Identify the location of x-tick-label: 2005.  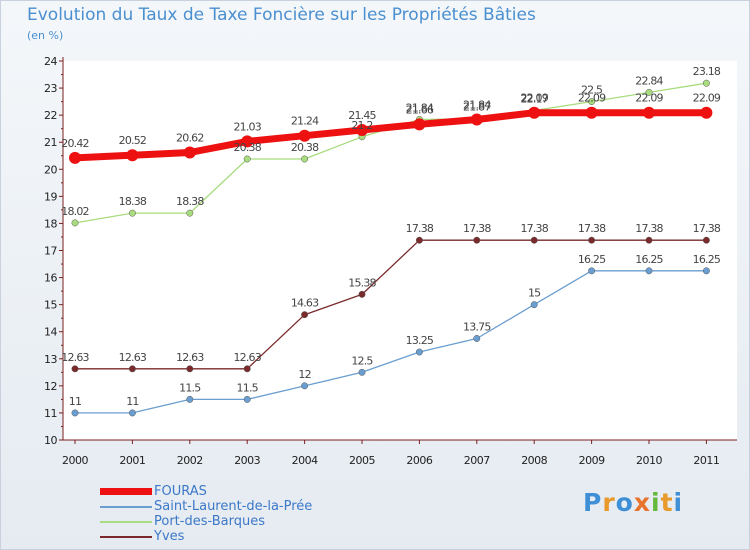
(362, 460).